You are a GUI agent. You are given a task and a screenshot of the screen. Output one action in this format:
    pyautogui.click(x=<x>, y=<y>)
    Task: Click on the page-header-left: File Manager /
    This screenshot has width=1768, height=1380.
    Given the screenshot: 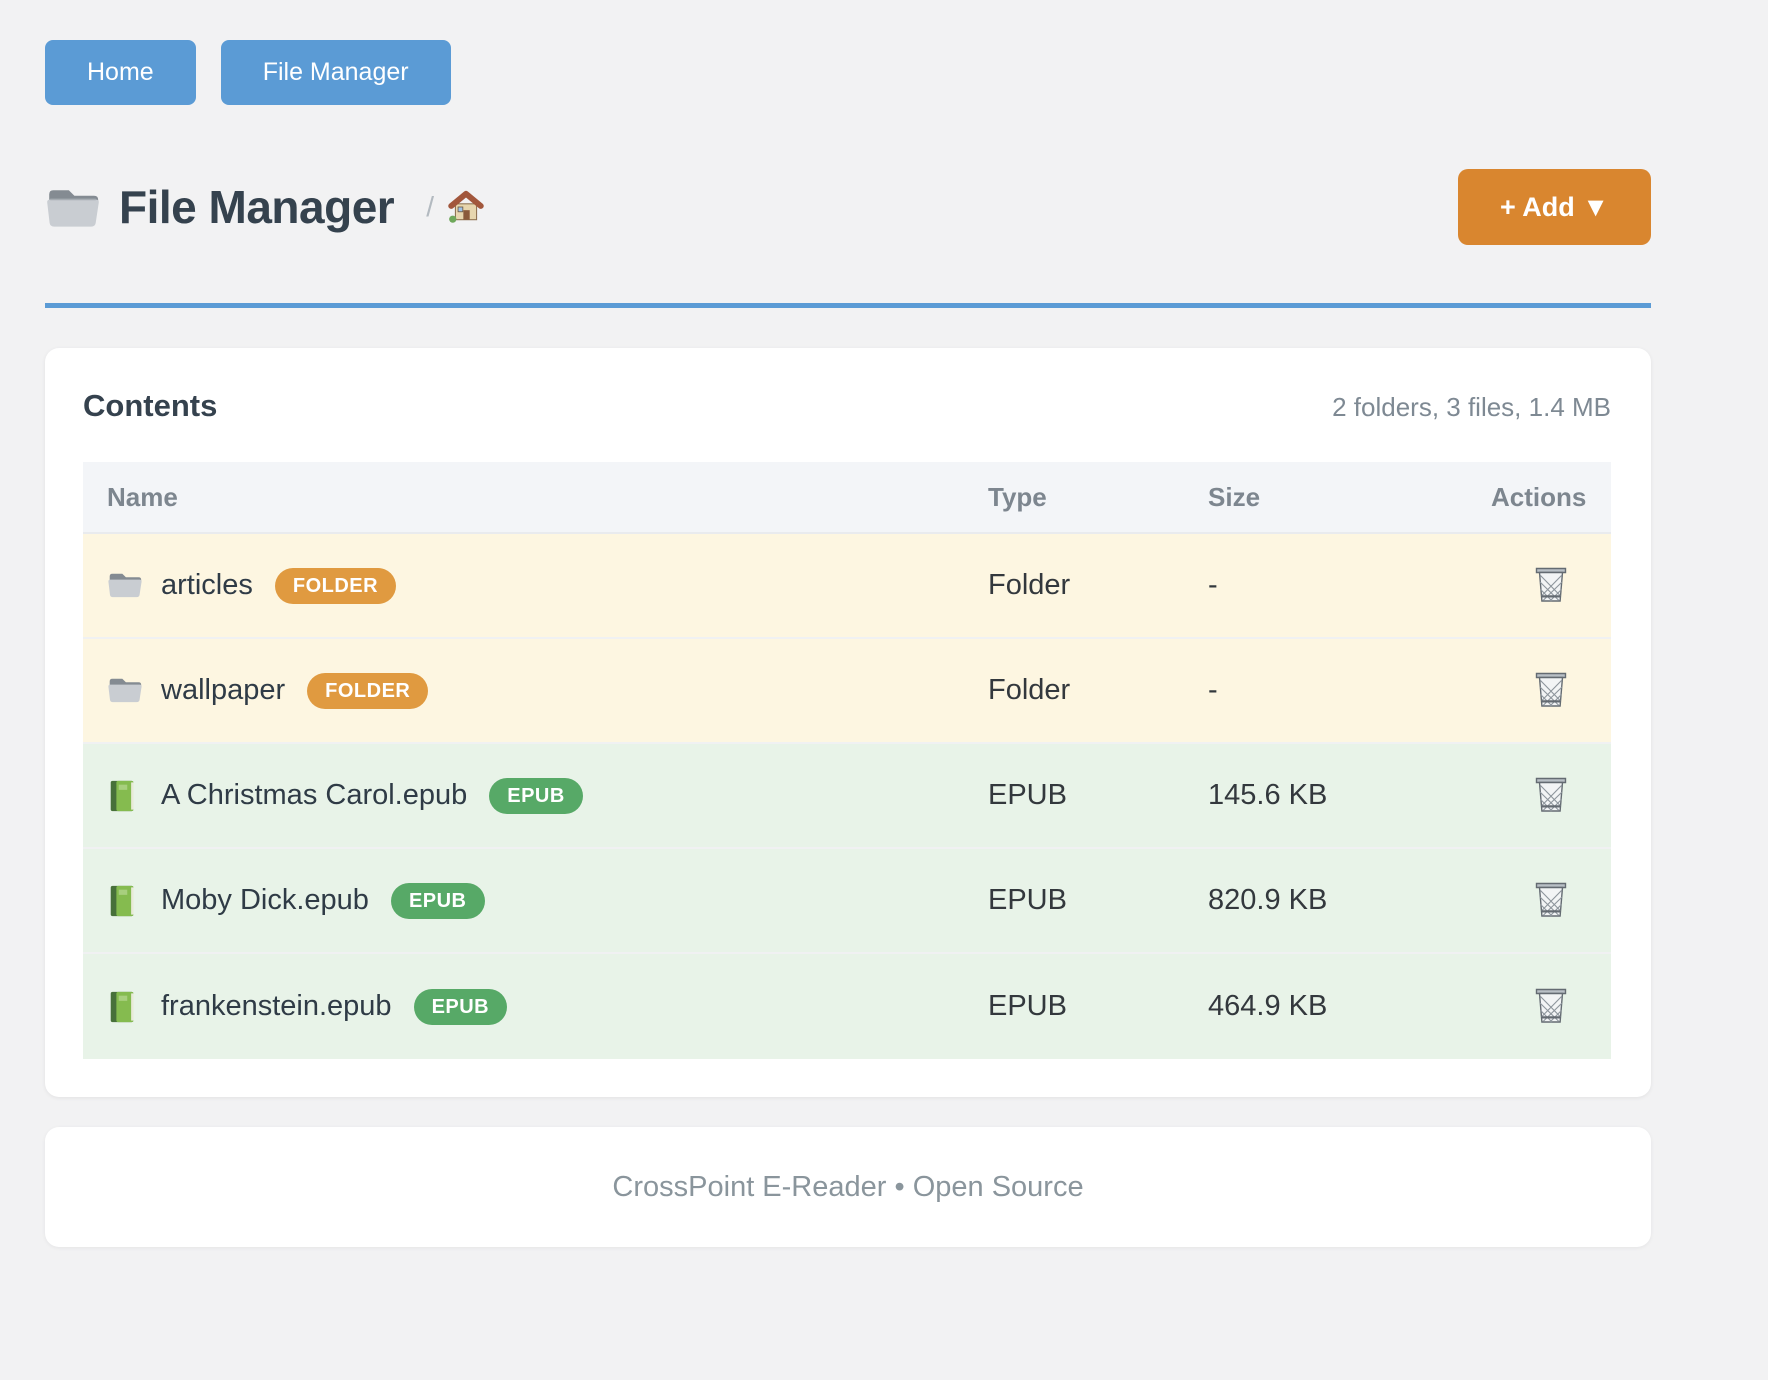 What is the action you would take?
    pyautogui.click(x=264, y=207)
    